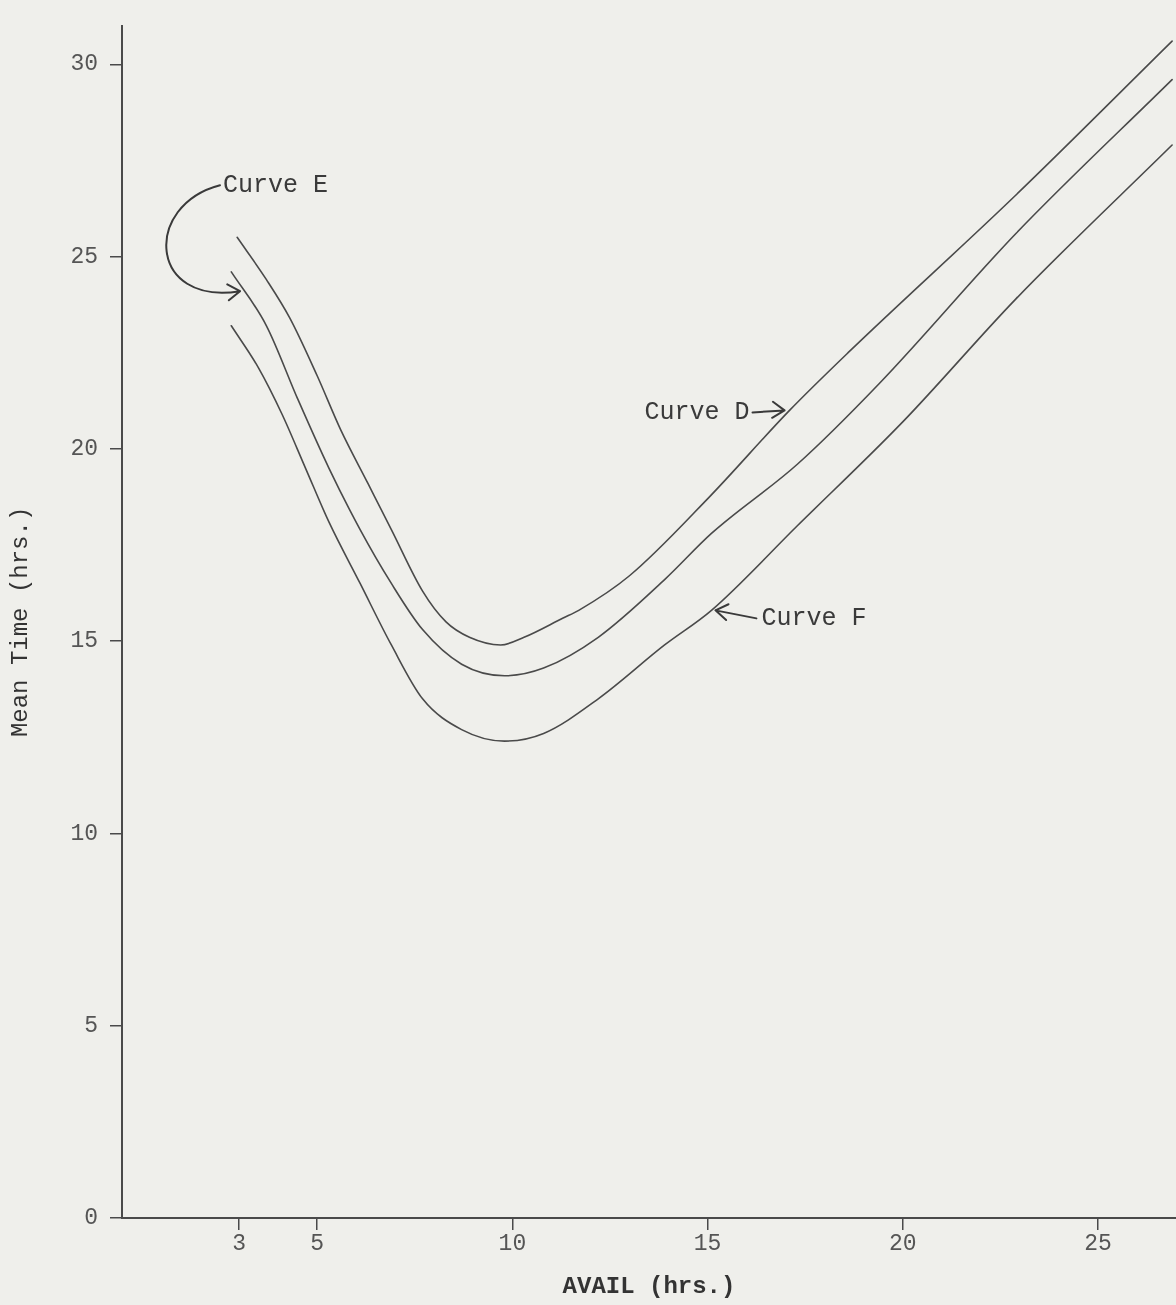  Describe the element at coordinates (84, 64) in the screenshot. I see `y-tick-label: 30` at that location.